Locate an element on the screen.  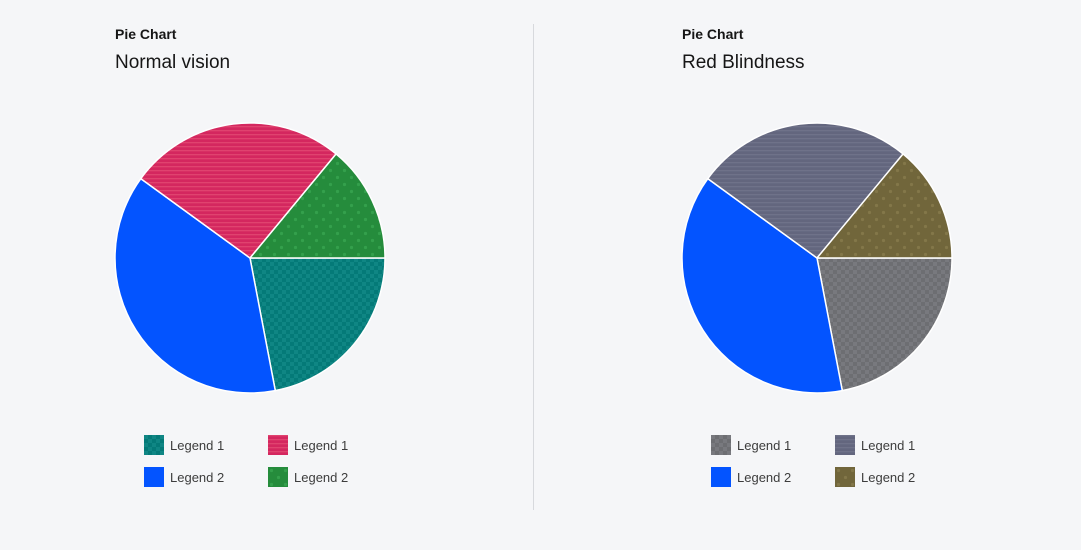
chart-title: Normal vision is located at coordinates (173, 62).